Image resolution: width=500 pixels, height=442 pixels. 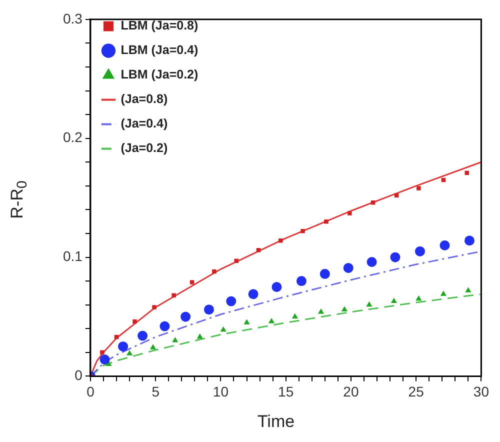 What do you see at coordinates (159, 25) in the screenshot?
I see `legend-label: LBM (Ja=0.8)` at bounding box center [159, 25].